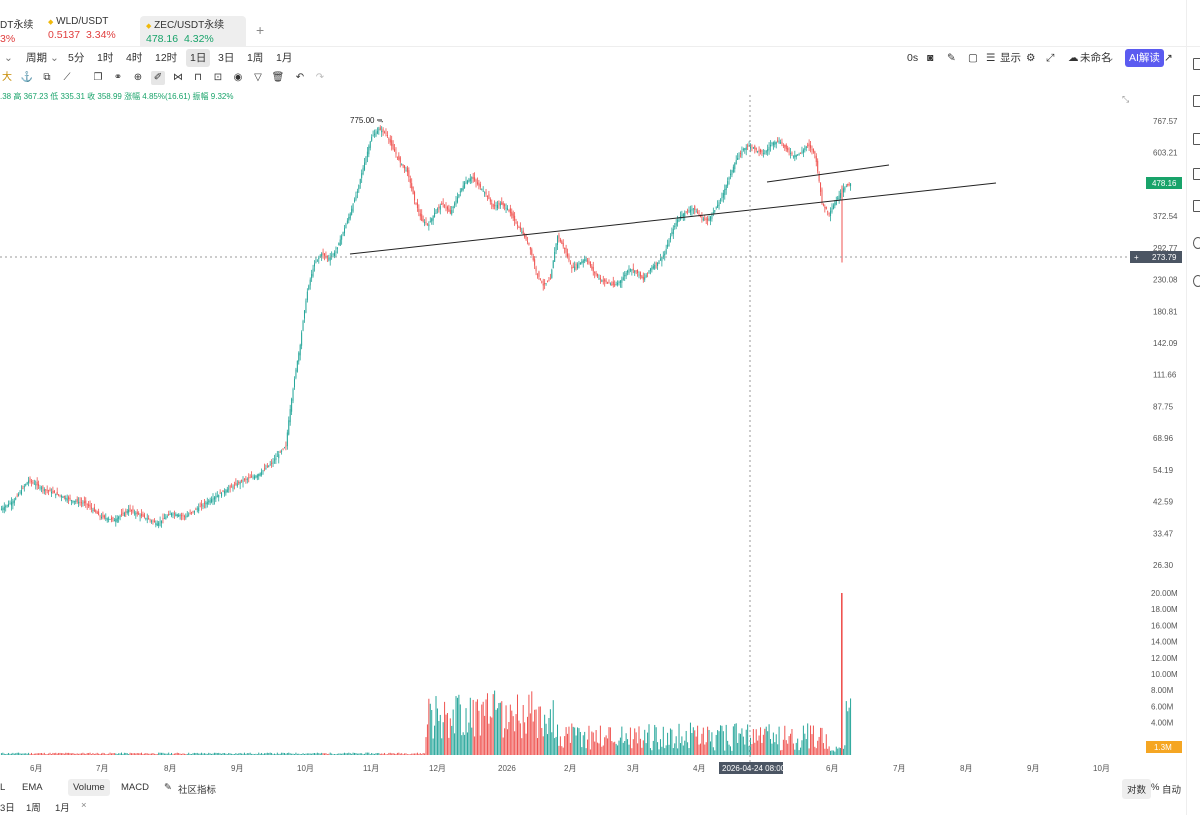 The width and height of the screenshot is (1200, 815). I want to click on interval-1d: 1日, so click(198, 58).